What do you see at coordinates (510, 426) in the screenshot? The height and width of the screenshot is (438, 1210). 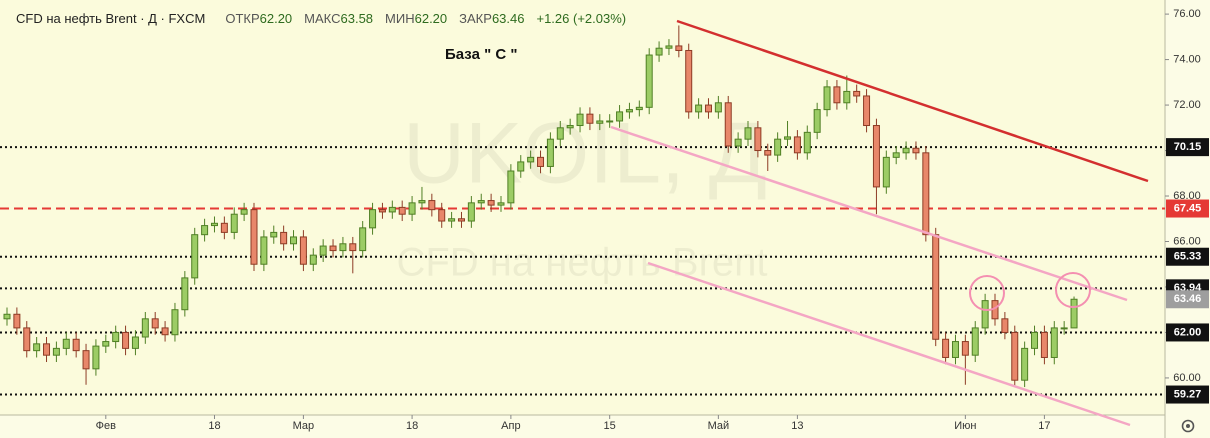 I see `x-tick-label: Апр` at bounding box center [510, 426].